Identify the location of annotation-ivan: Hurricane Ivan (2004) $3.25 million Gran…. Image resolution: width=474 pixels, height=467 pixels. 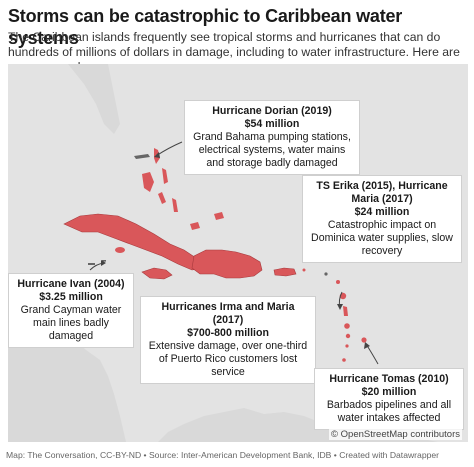
(71, 310).